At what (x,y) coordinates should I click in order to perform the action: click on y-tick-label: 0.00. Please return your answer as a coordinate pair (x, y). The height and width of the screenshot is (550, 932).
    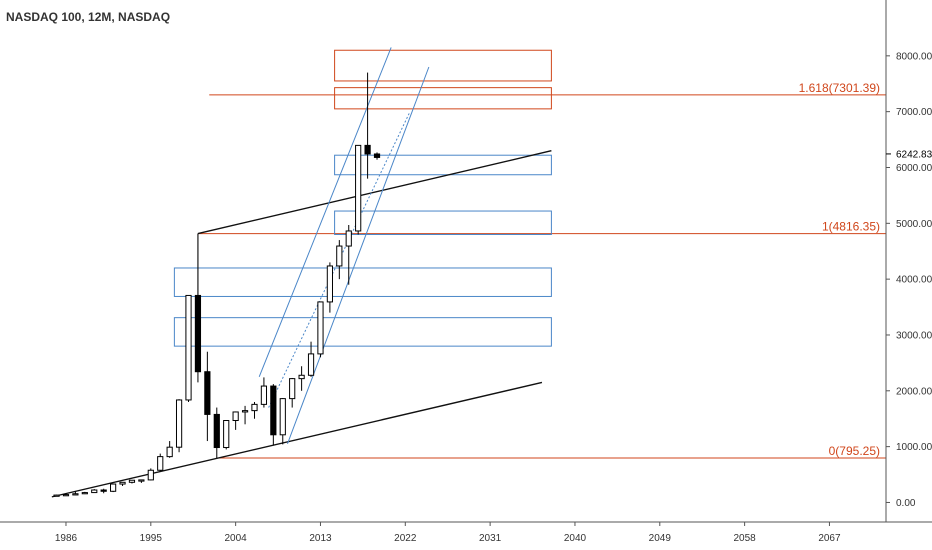
    Looking at the image, I should click on (906, 503).